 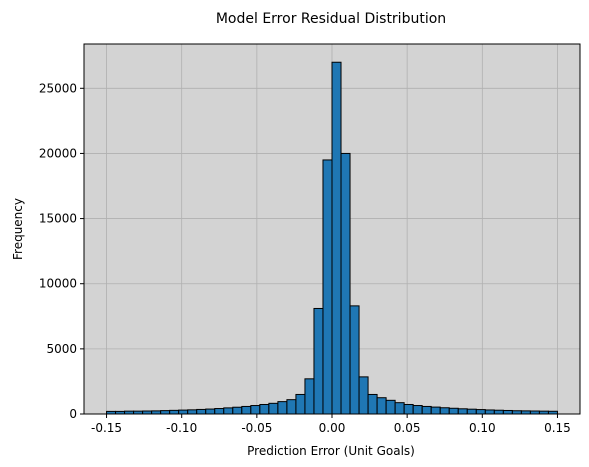 What do you see at coordinates (58, 88) in the screenshot?
I see `y-tick-label: 25000` at bounding box center [58, 88].